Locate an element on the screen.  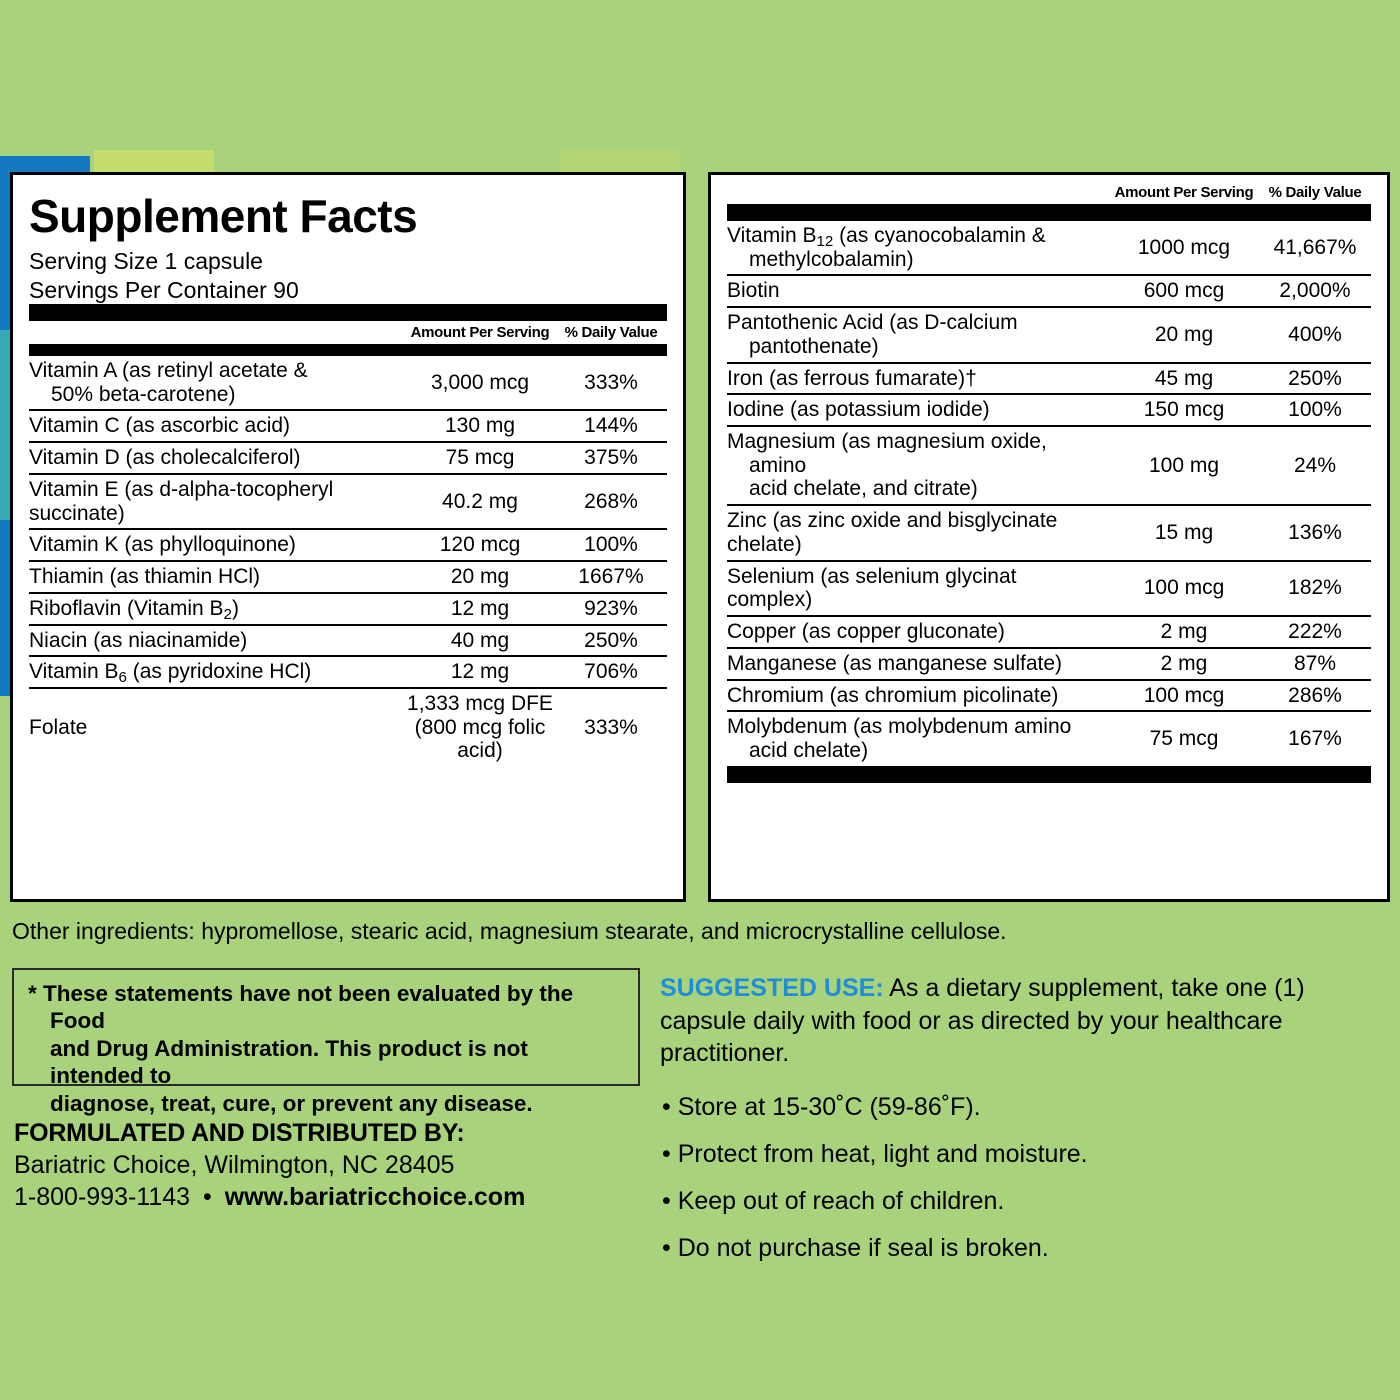
nutrient-amount: 45 mg is located at coordinates (1184, 379).